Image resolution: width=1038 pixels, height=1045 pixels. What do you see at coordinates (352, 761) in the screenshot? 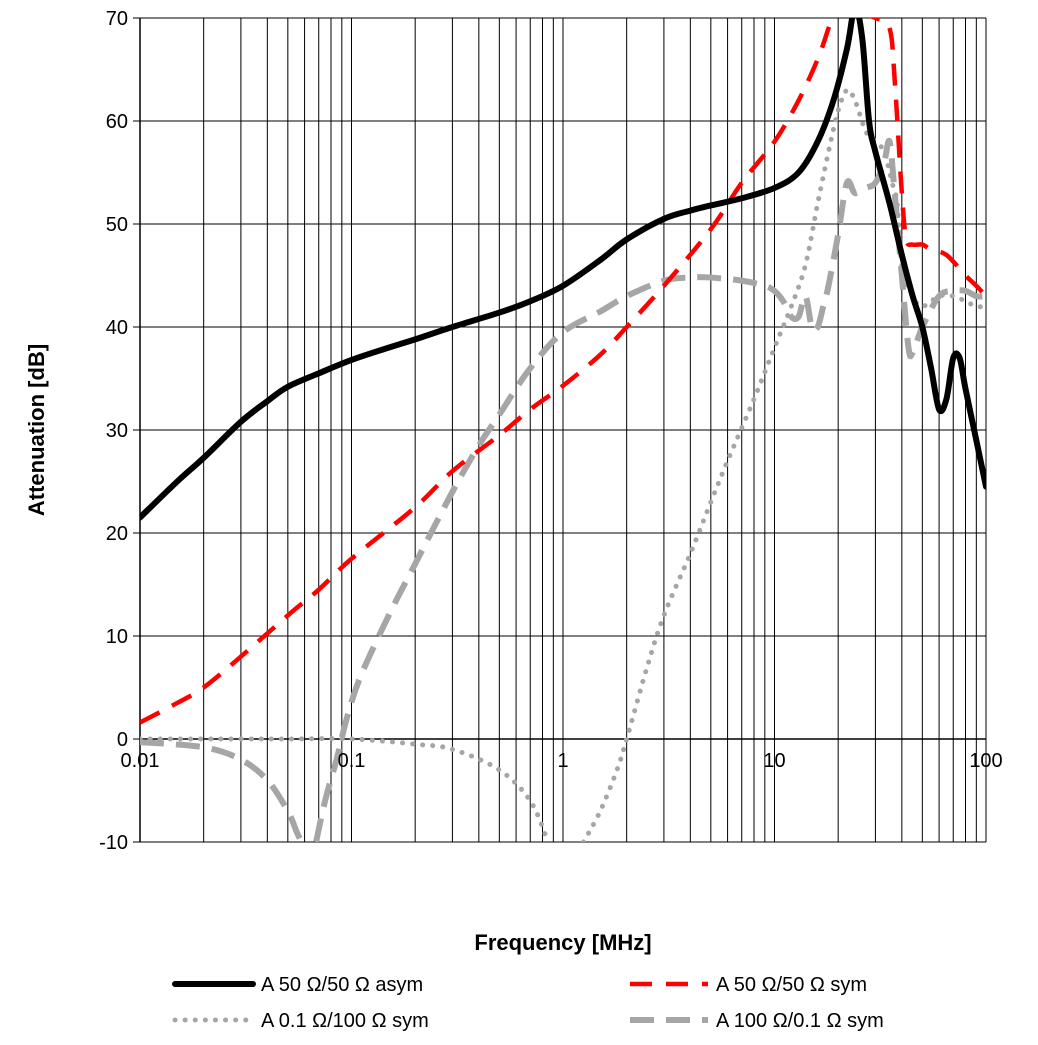
I see `x-tick-label: 0.1` at bounding box center [352, 761].